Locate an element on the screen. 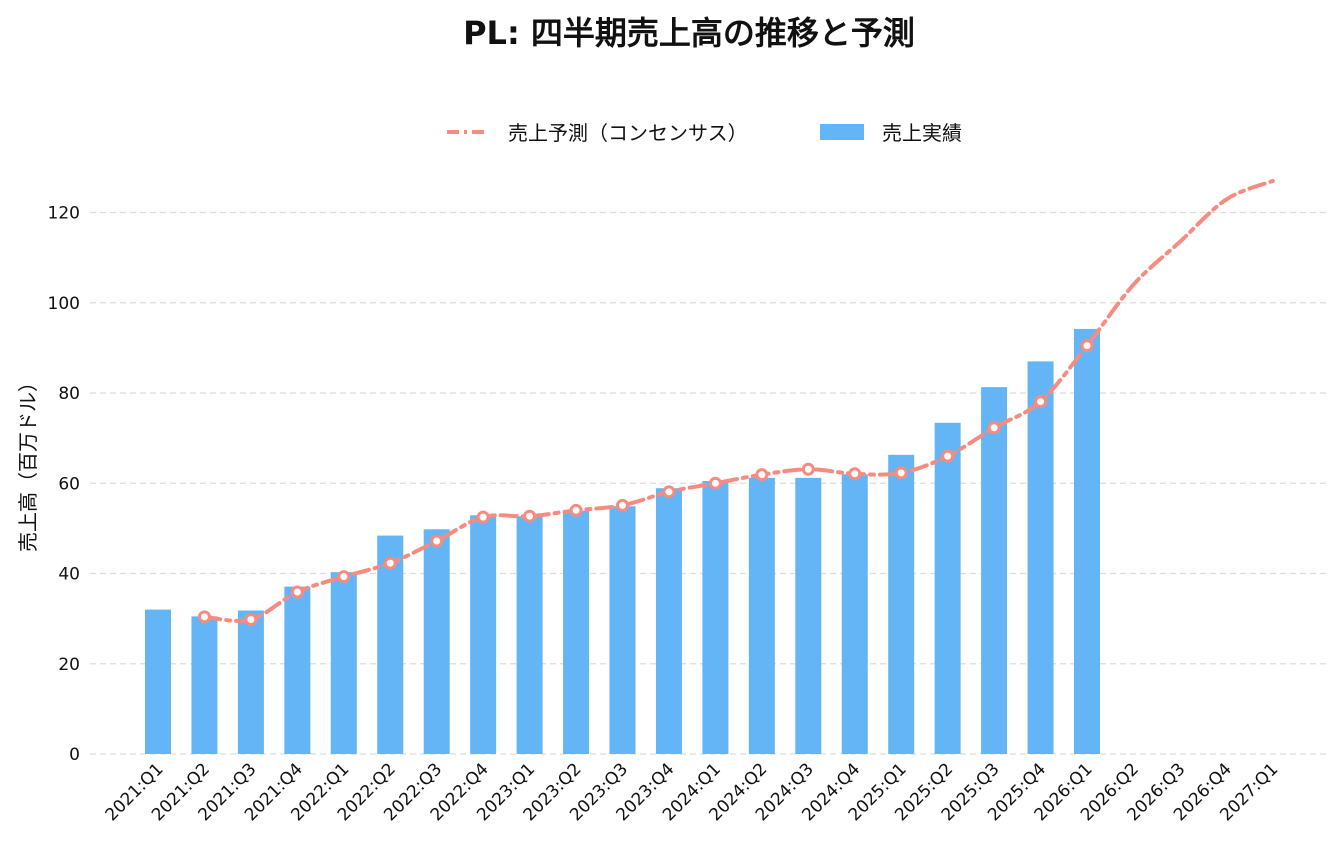 The width and height of the screenshot is (1344, 846). legend: 売上予測（コンセンサス） 売上実績 is located at coordinates (704, 133).